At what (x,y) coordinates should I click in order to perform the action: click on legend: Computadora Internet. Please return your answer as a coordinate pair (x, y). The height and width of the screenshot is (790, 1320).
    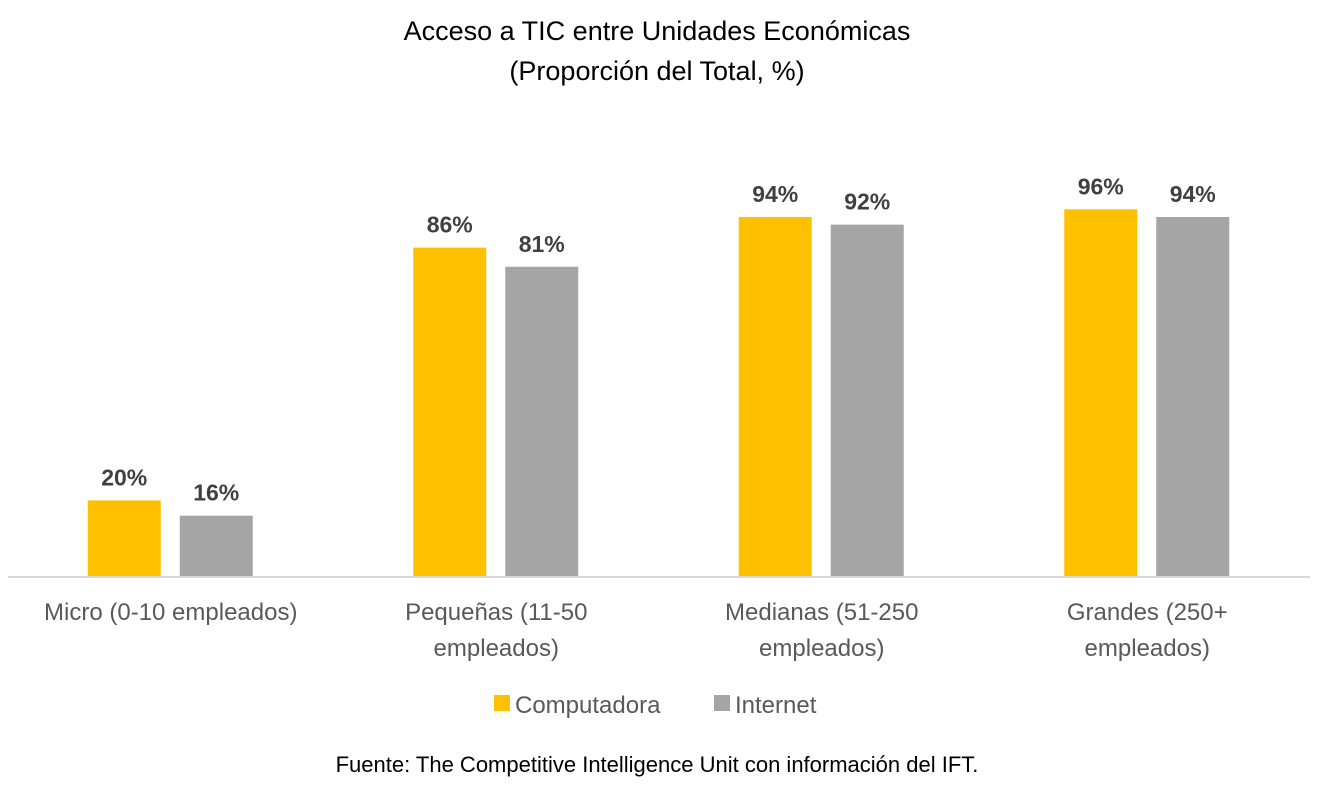
    Looking at the image, I should click on (655, 705).